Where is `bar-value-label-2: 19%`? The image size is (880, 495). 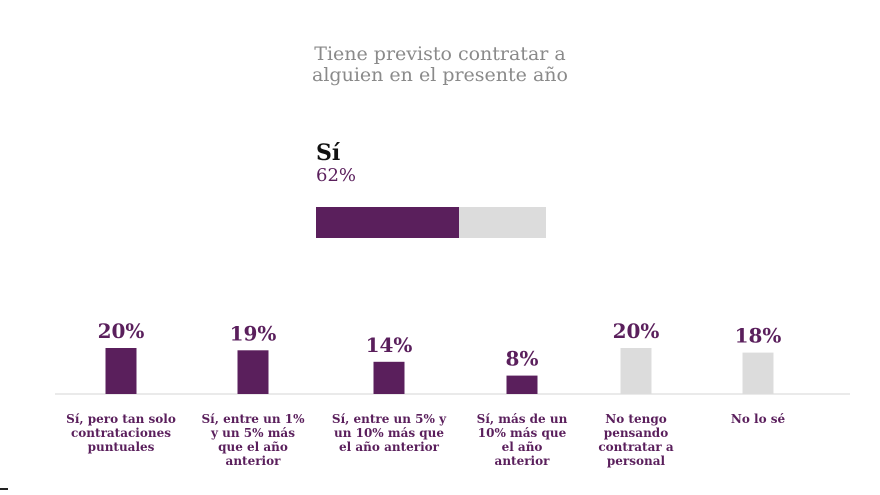
bar-value-label-2: 19% is located at coordinates (253, 333).